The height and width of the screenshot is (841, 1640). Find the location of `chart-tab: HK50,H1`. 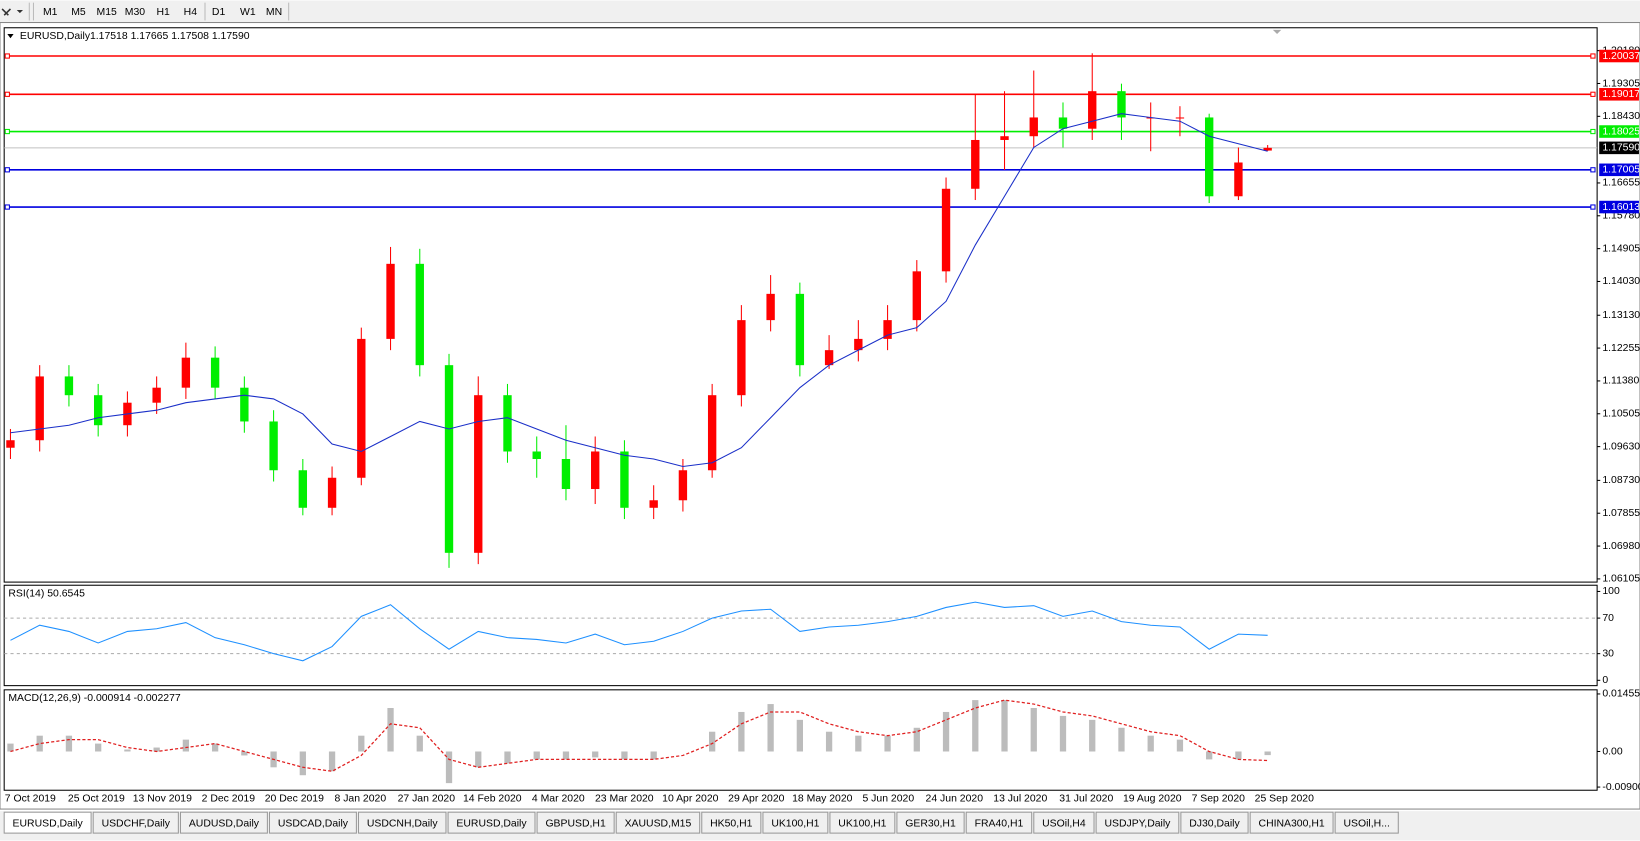

chart-tab: HK50,H1 is located at coordinates (731, 823).